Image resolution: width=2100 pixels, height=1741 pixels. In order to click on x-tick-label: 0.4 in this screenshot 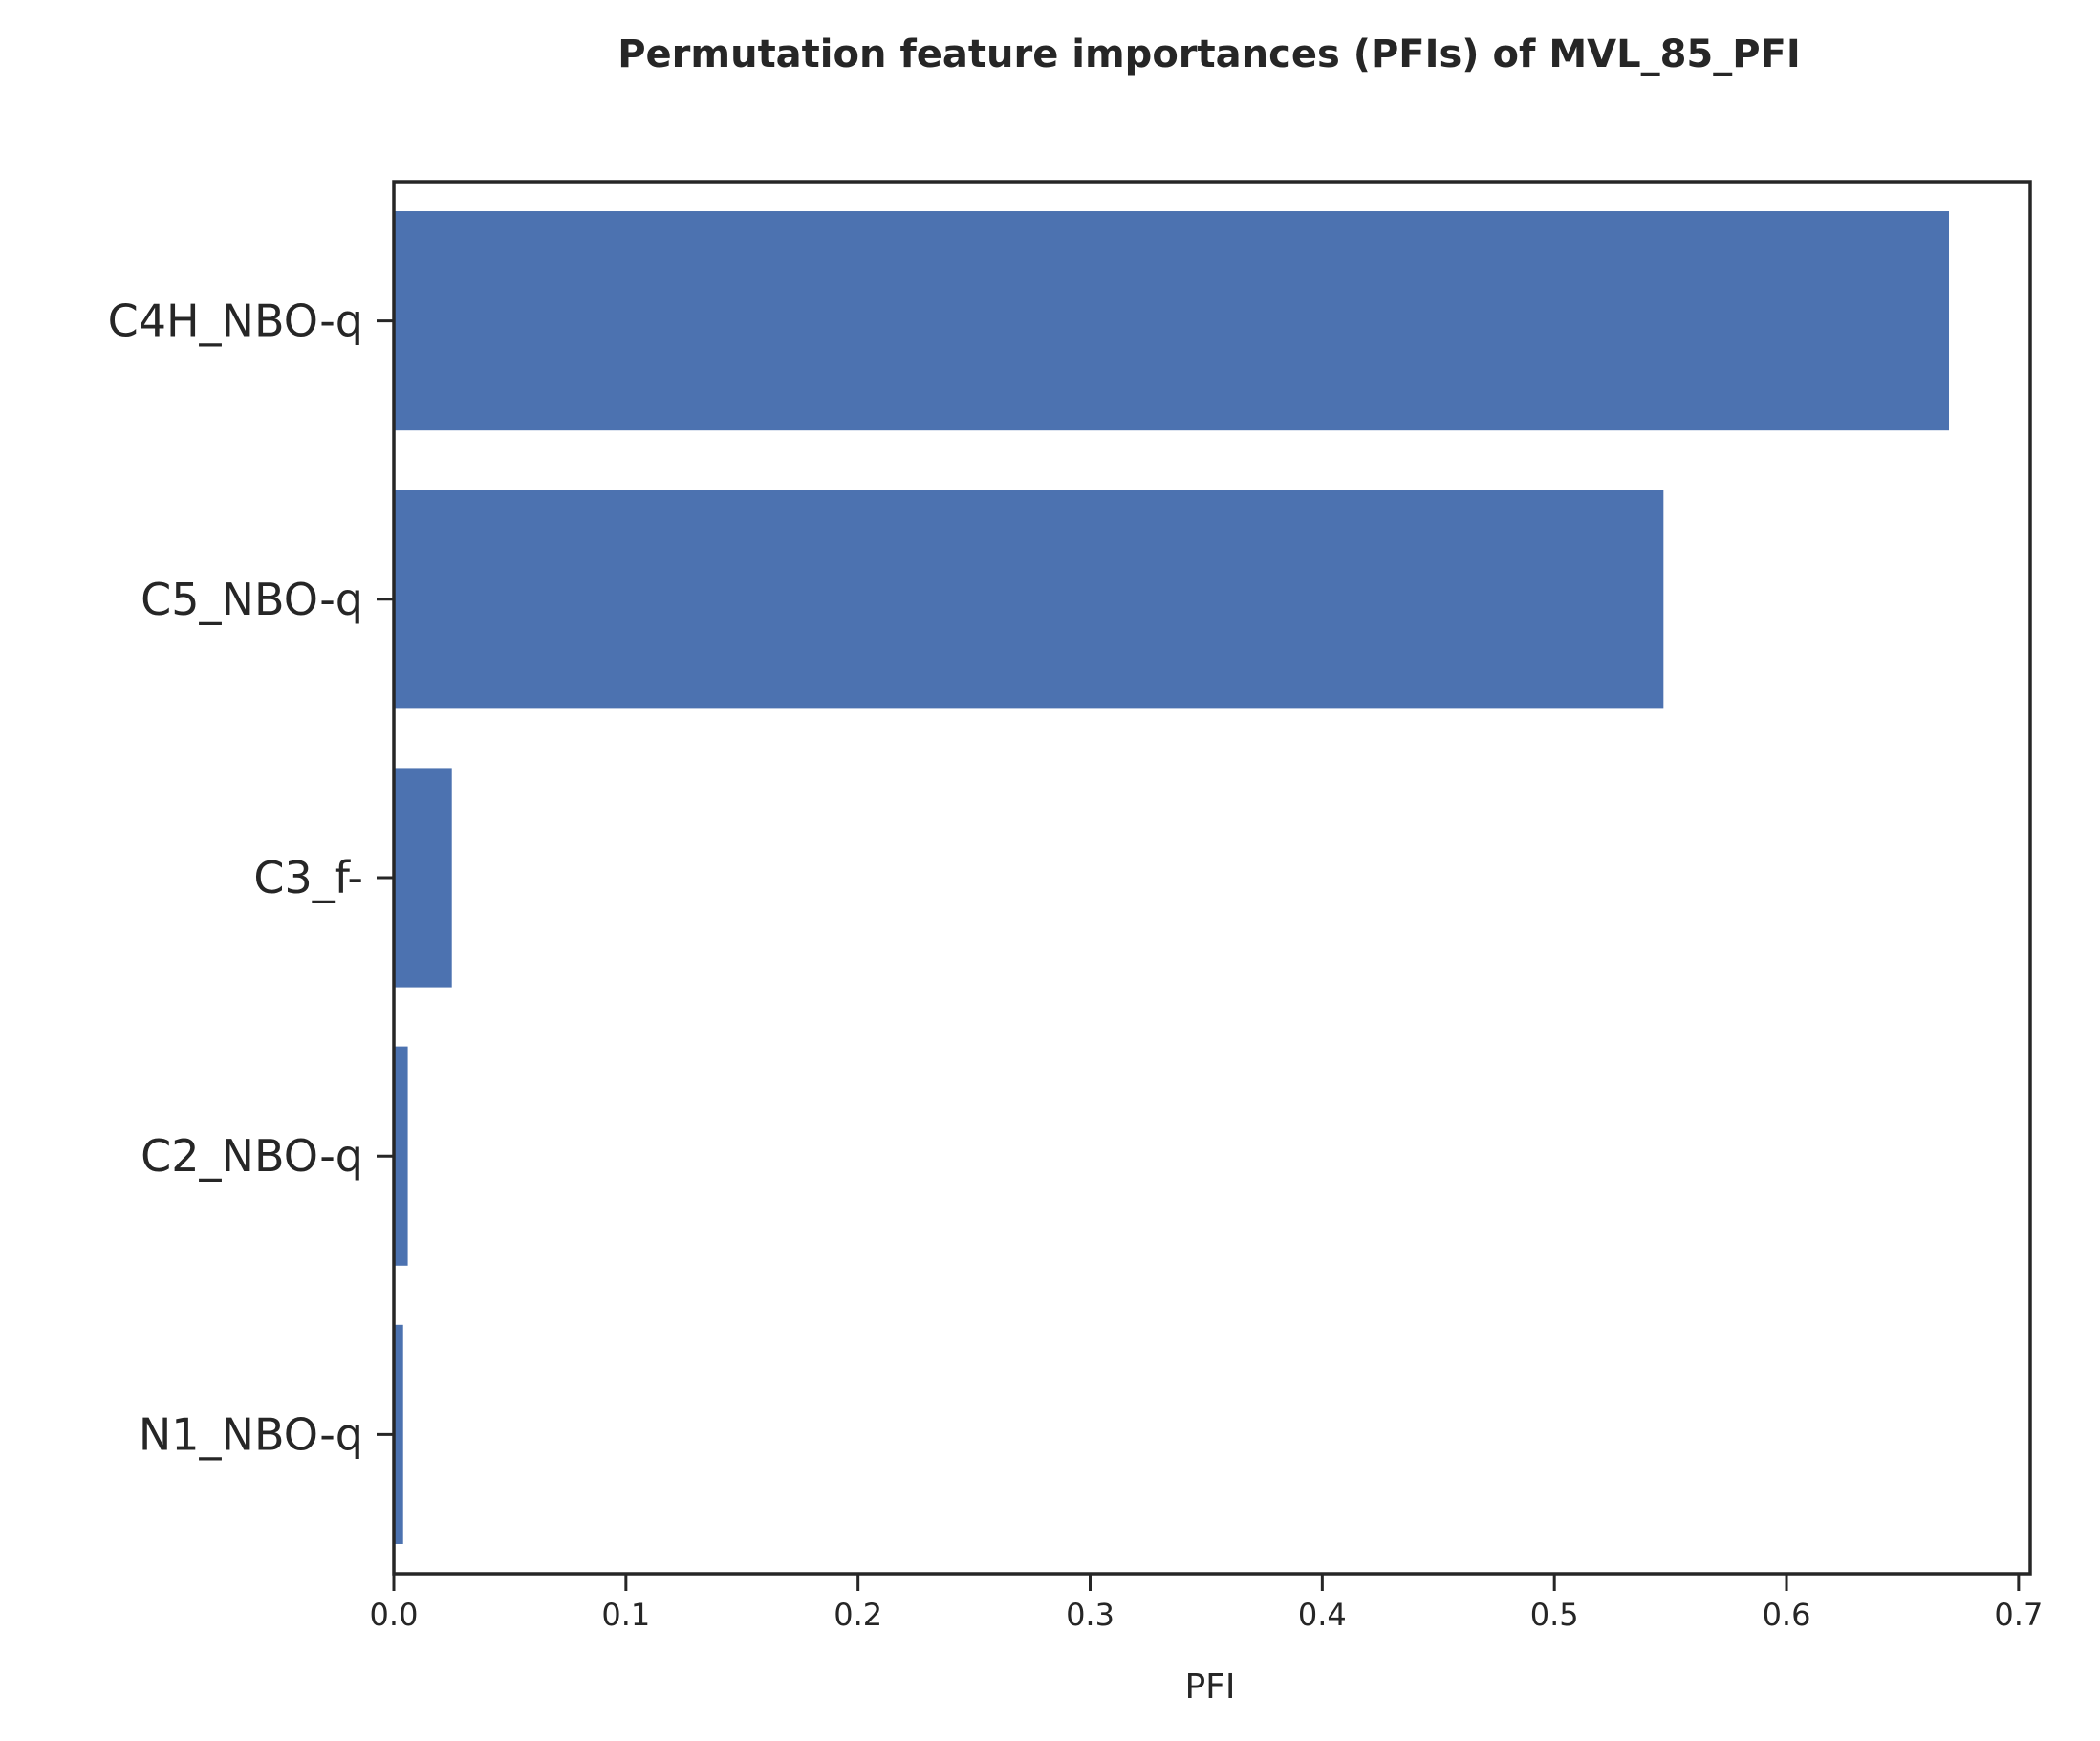, I will do `click(1322, 1615)`.